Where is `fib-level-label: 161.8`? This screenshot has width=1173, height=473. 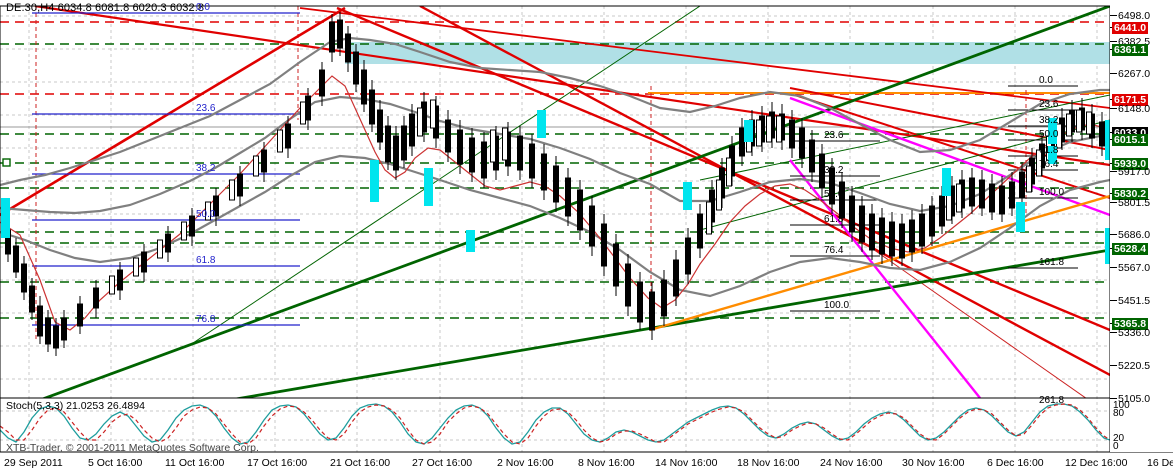 fib-level-label: 161.8 is located at coordinates (1052, 262).